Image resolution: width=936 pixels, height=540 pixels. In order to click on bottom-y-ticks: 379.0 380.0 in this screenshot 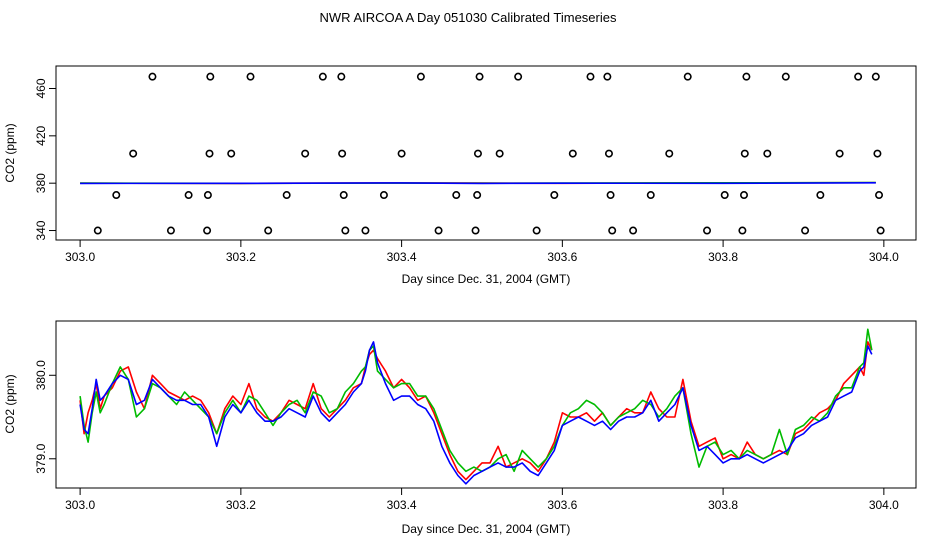, I will do `click(45, 417)`.